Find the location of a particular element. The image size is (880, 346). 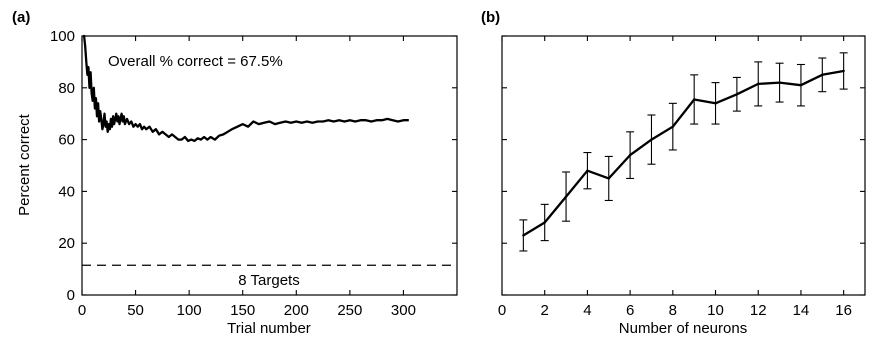

y-tick-label: 80 is located at coordinates (66, 88).